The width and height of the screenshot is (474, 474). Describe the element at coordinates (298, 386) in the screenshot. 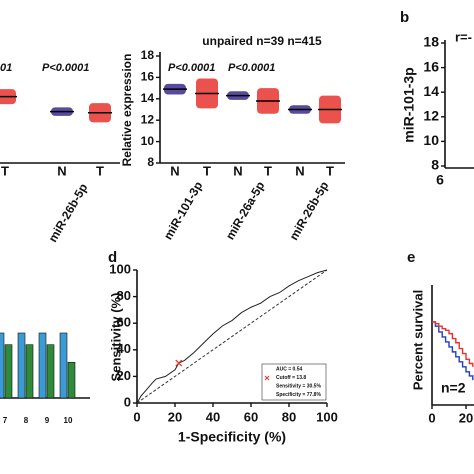

I see `legend-text: Sensitivity = 30.5%` at that location.